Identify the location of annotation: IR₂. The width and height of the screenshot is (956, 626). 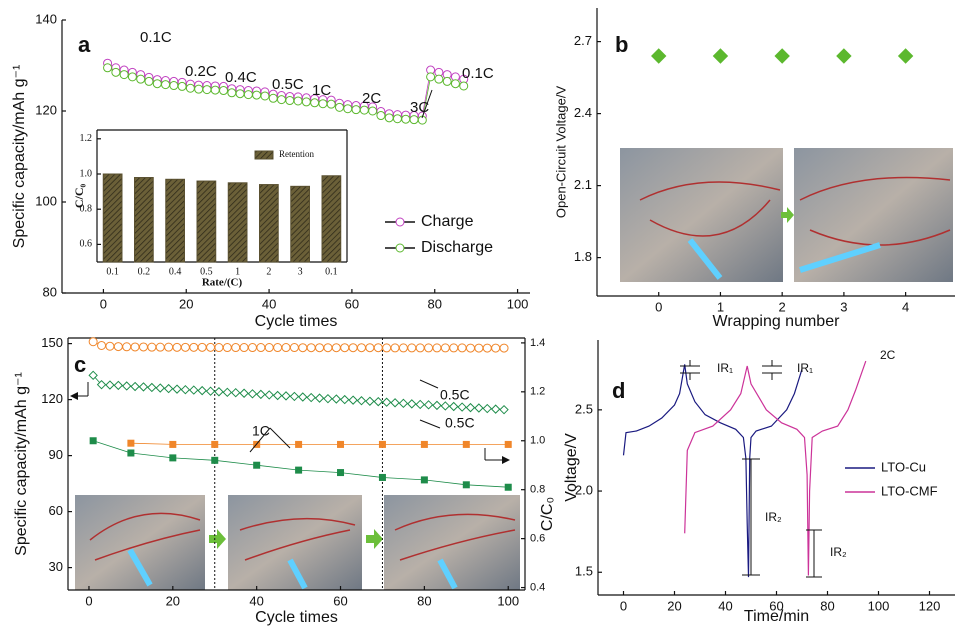
(838, 552).